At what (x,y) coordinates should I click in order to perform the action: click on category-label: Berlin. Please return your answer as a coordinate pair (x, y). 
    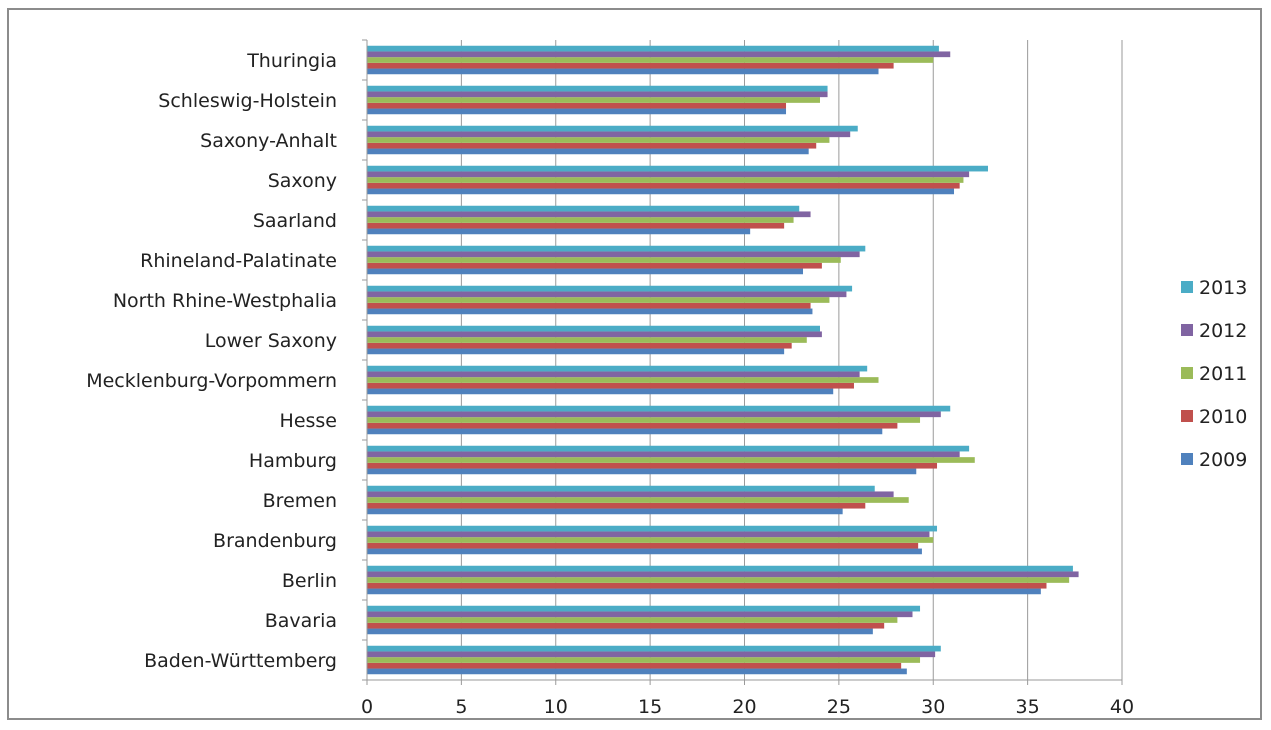
    Looking at the image, I should click on (309, 581).